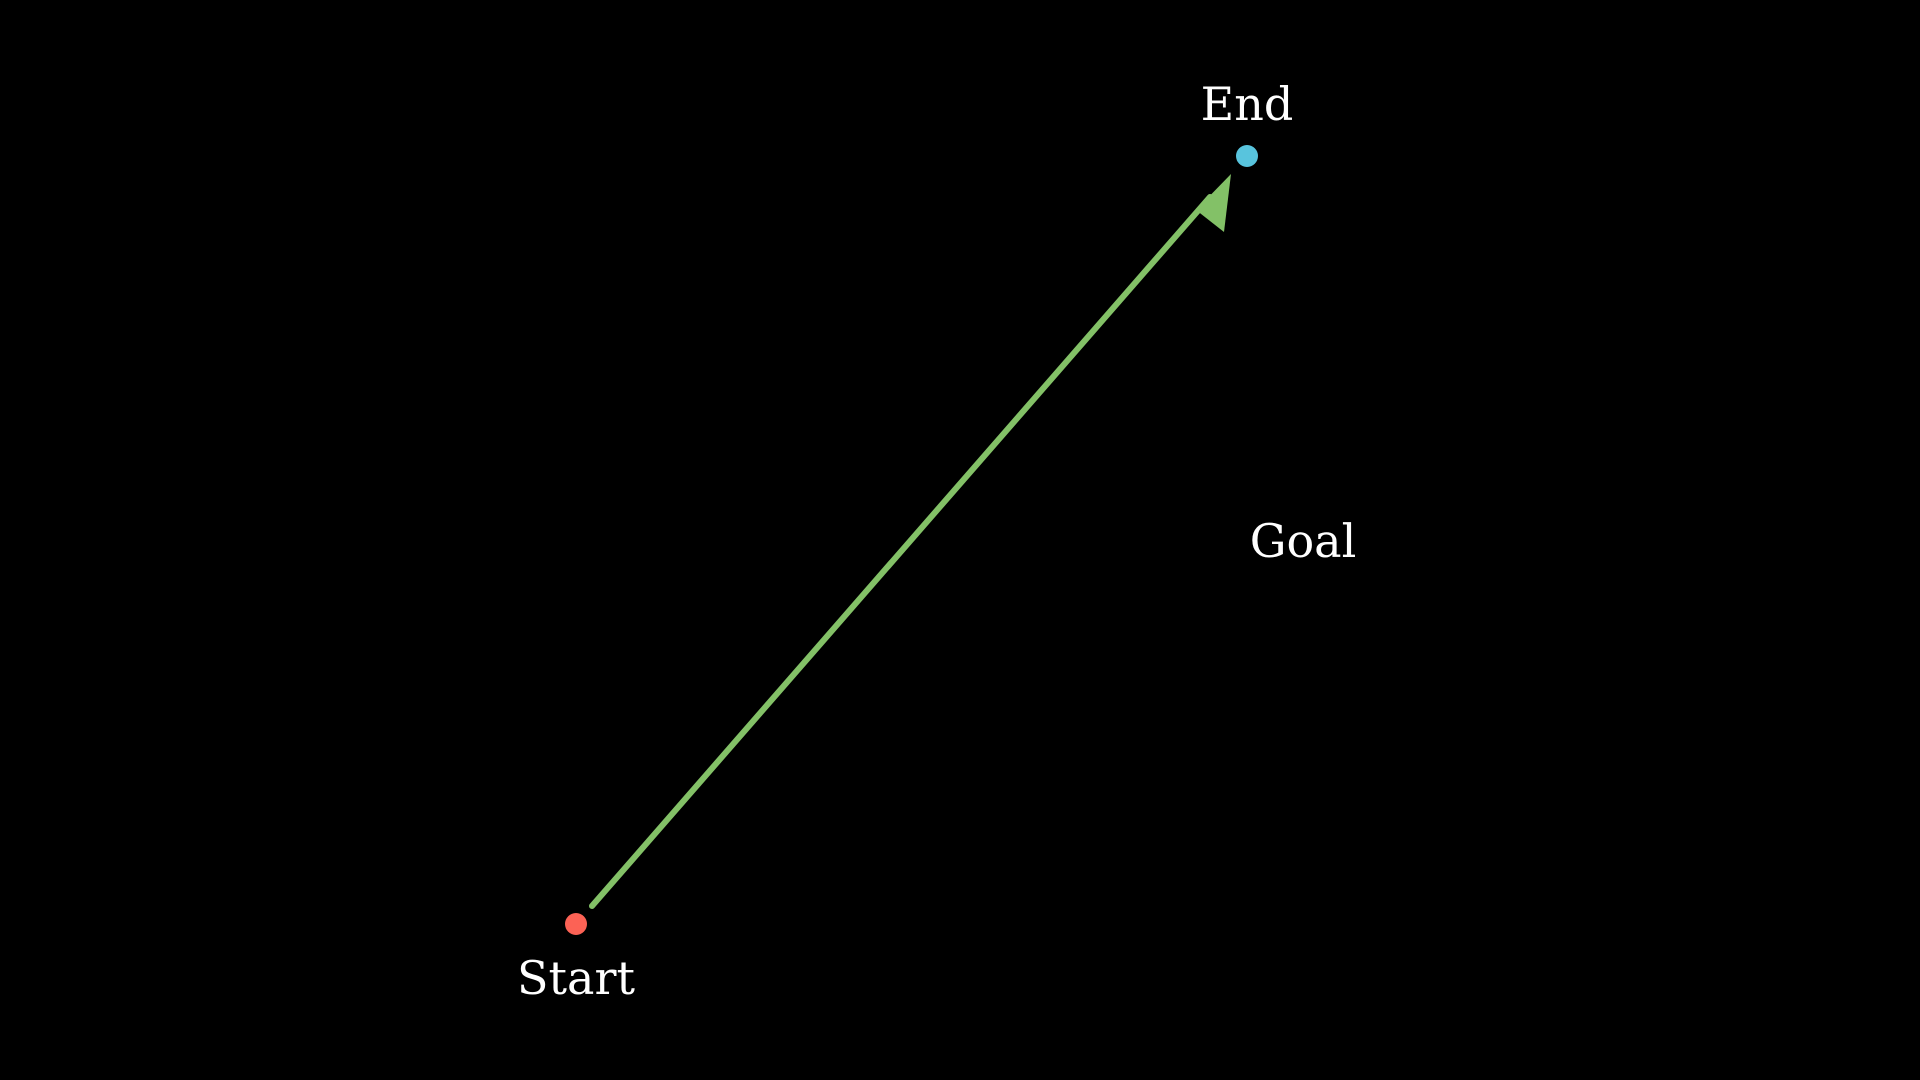 The width and height of the screenshot is (1920, 1080). What do you see at coordinates (576, 978) in the screenshot?
I see `start-label: Start` at bounding box center [576, 978].